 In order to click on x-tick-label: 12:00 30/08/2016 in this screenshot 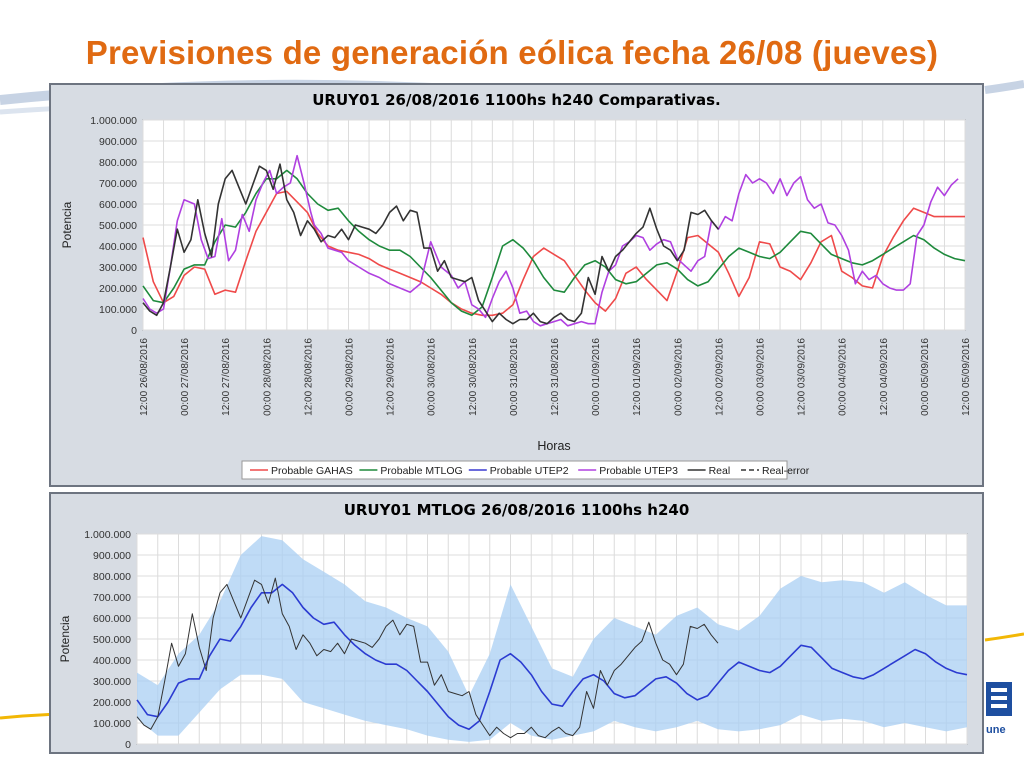, I will do `click(473, 377)`.